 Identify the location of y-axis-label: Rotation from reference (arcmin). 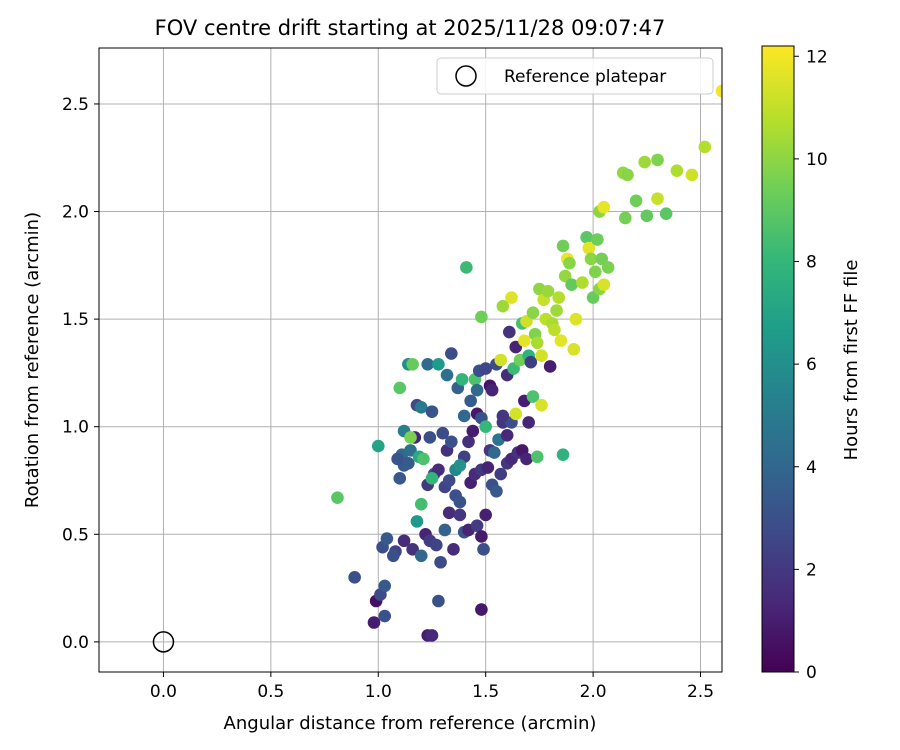
(32, 360).